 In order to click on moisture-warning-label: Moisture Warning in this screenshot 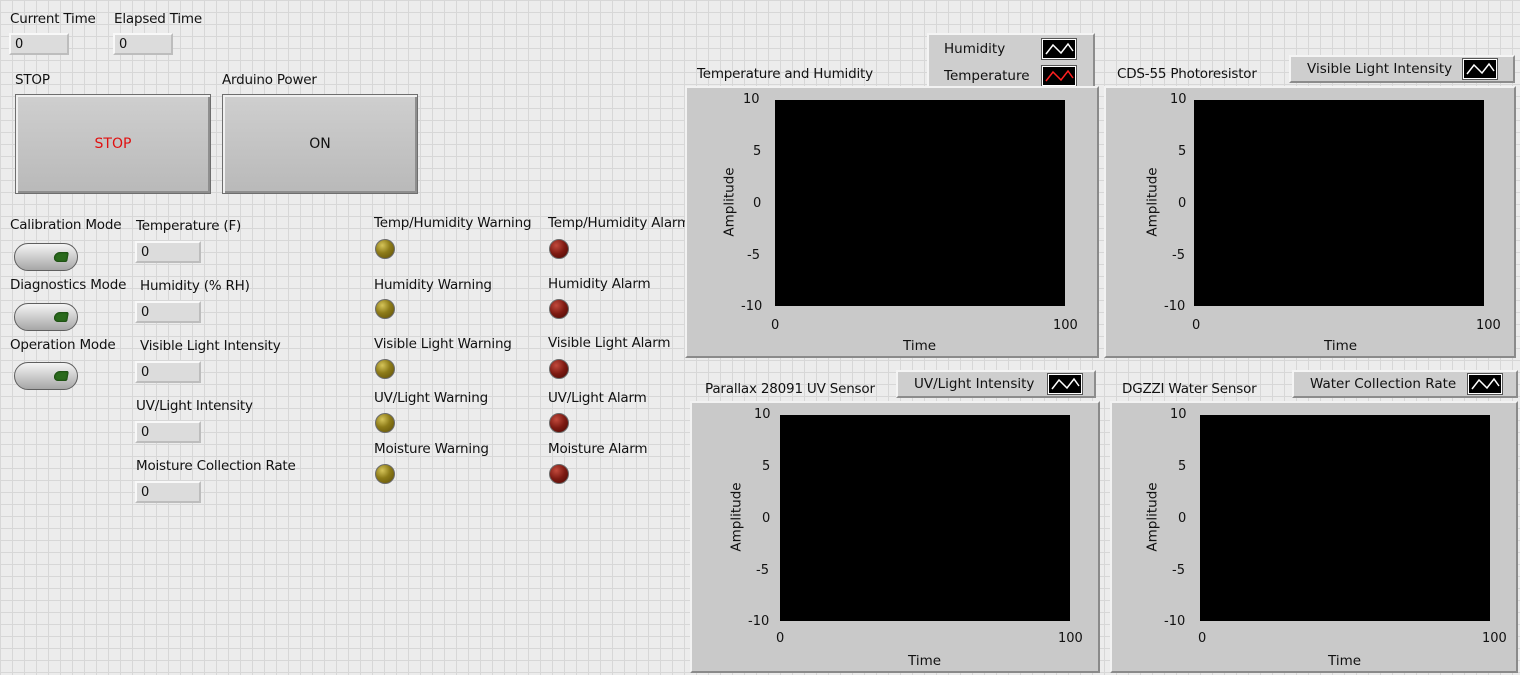, I will do `click(431, 449)`.